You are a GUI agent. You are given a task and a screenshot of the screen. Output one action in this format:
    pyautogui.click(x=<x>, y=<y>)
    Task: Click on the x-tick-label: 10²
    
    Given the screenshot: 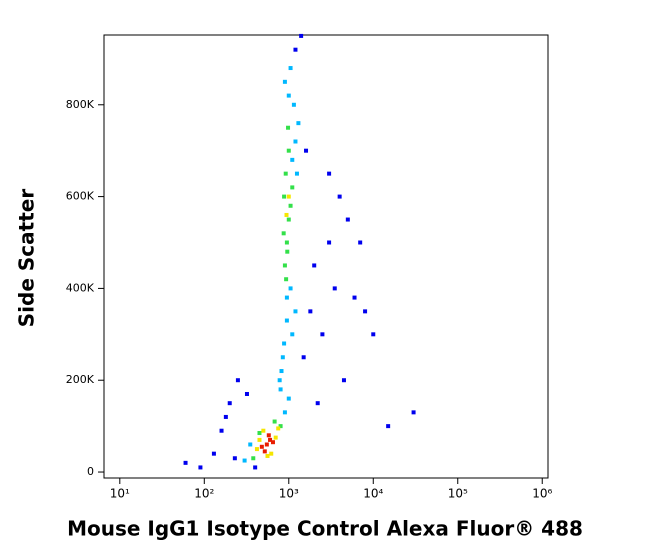 What is the action you would take?
    pyautogui.click(x=204, y=494)
    